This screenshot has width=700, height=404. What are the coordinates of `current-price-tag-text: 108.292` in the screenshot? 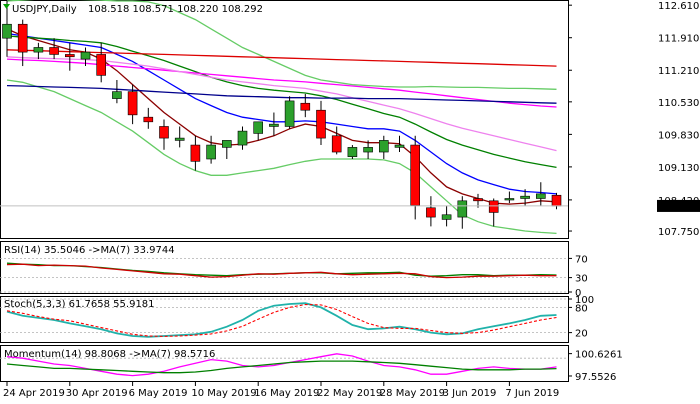 It's located at (680, 207).